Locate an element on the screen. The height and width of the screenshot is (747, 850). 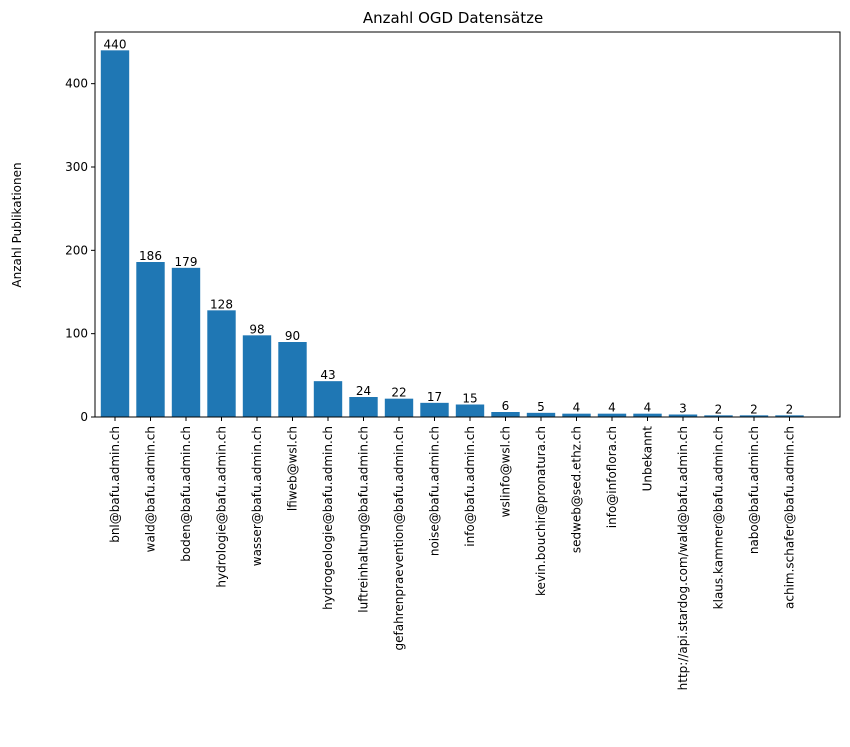
chart-title: Anzahl OGD Datensätze is located at coordinates (453, 18).